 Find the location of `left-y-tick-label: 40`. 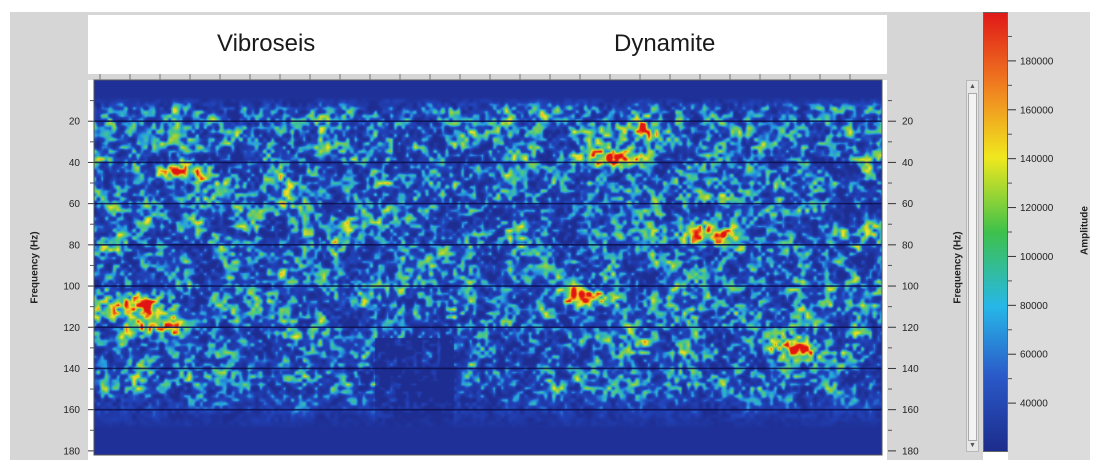

left-y-tick-label: 40 is located at coordinates (75, 163).